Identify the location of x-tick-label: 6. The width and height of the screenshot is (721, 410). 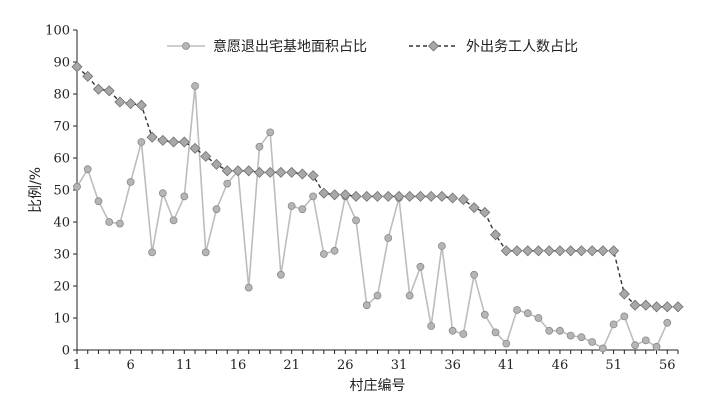
(131, 365).